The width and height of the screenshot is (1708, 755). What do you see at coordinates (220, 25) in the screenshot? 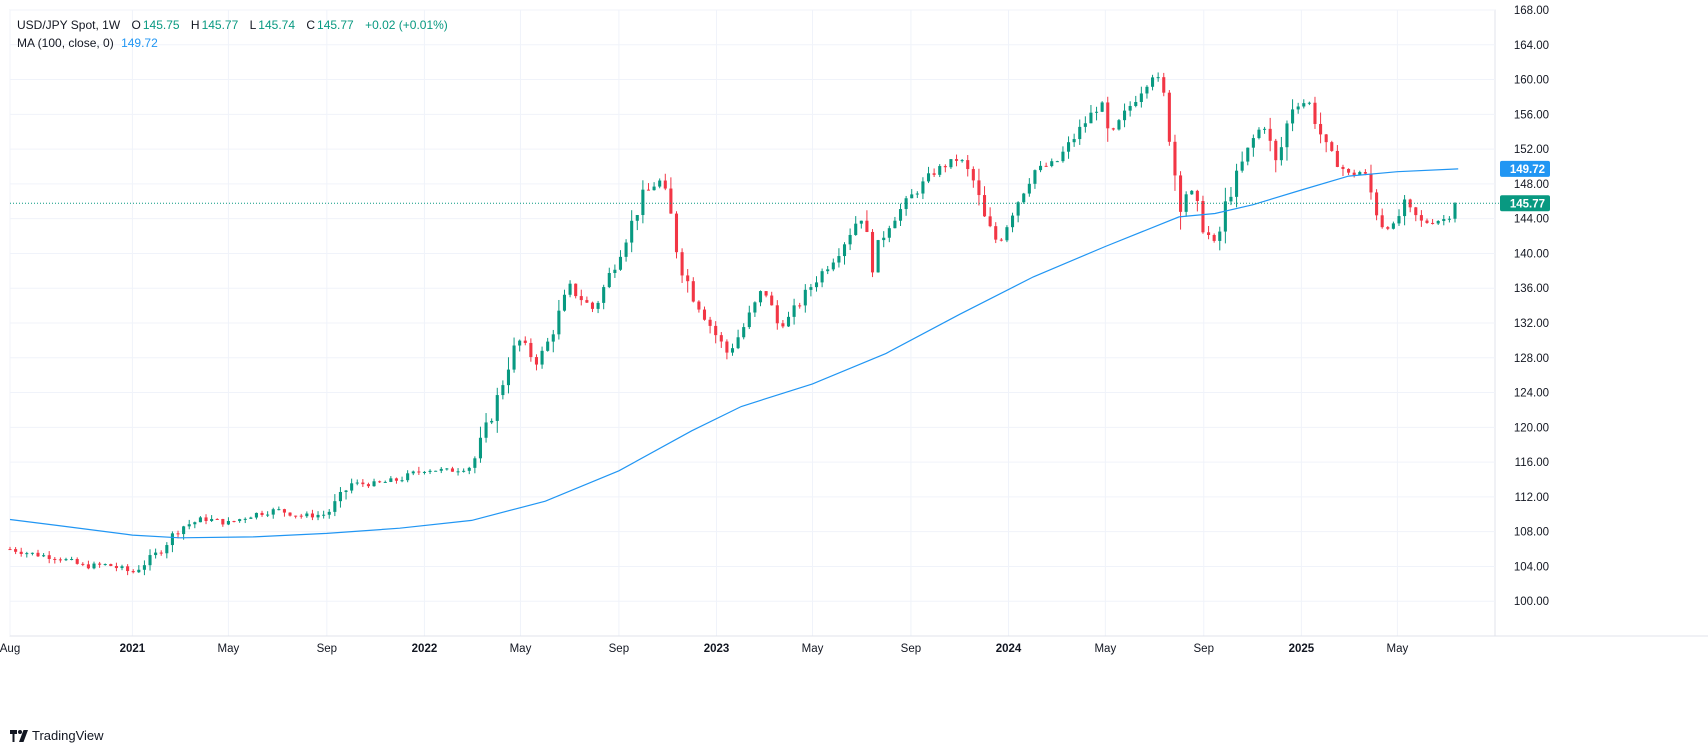
I see `legend-high: 145.77` at bounding box center [220, 25].